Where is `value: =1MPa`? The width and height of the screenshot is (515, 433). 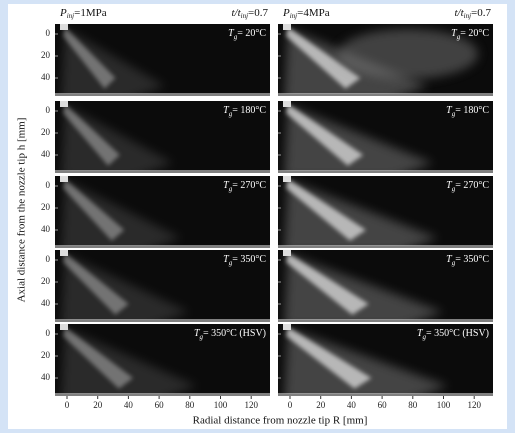 value: =1MPa is located at coordinates (90, 13).